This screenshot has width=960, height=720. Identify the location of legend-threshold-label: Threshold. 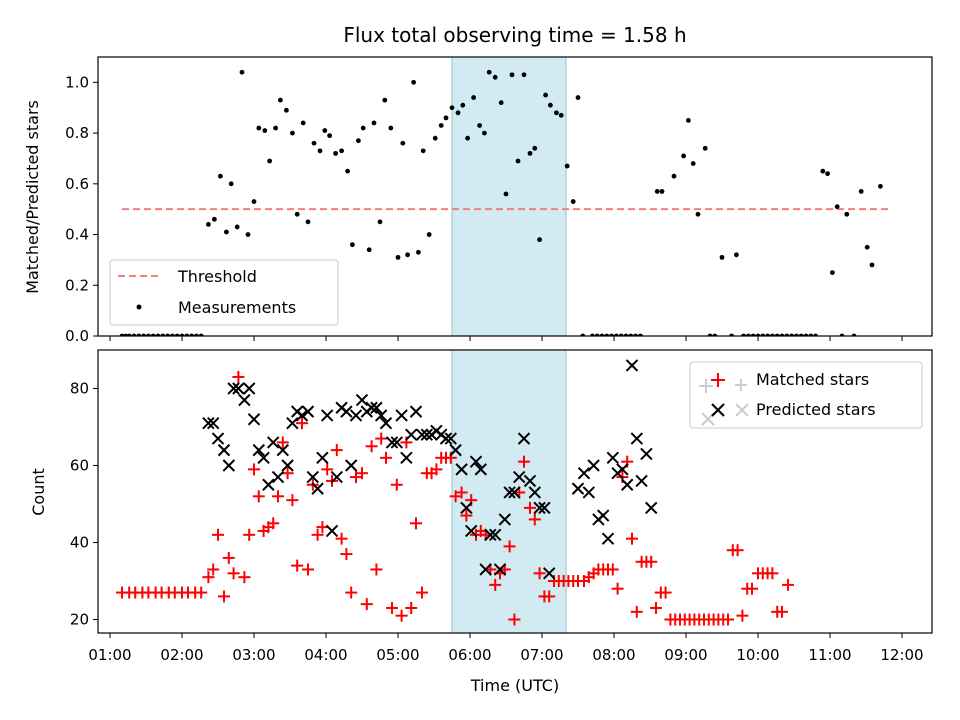
(217, 276).